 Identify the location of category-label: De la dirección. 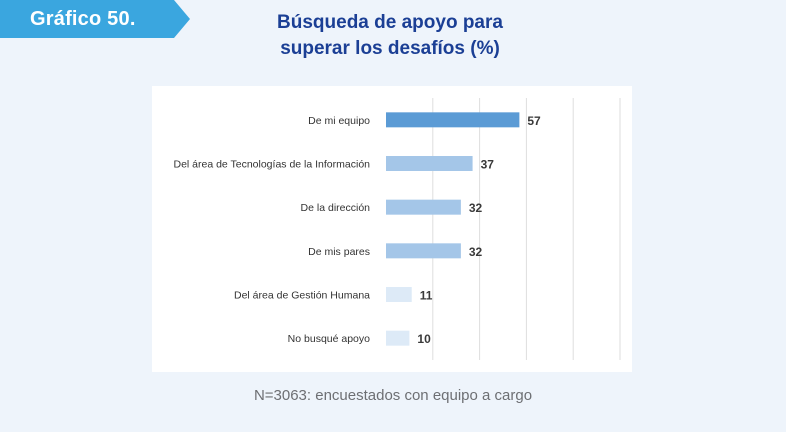
(336, 208).